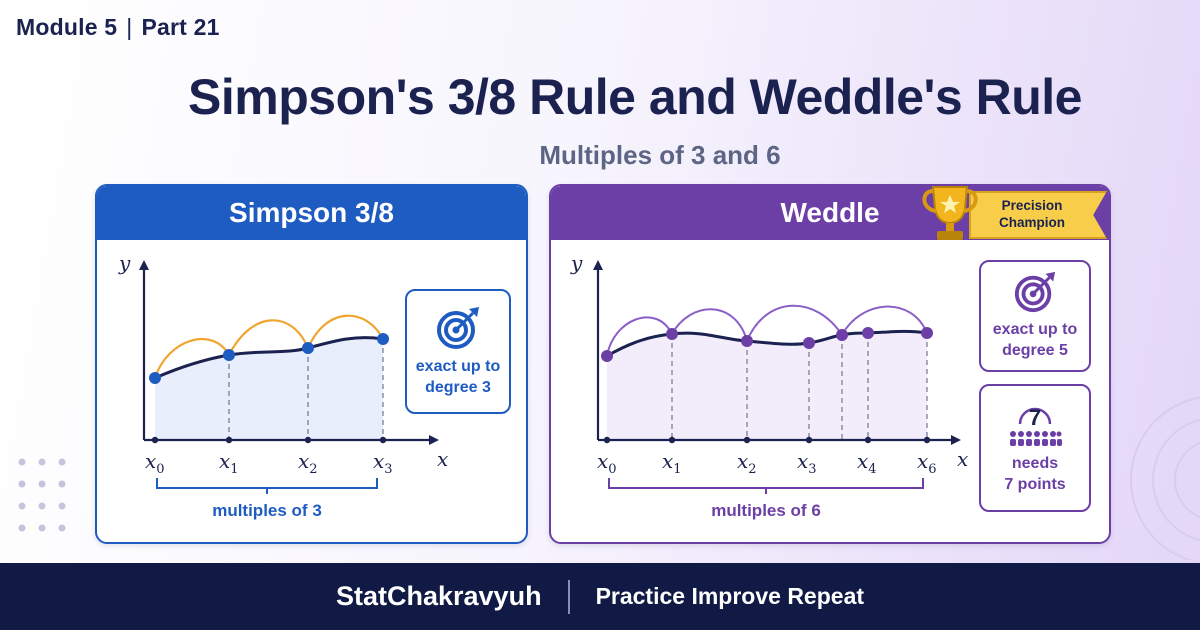 Image resolution: width=1200 pixels, height=630 pixels. I want to click on weddle-points-line1: needs, so click(1035, 464).